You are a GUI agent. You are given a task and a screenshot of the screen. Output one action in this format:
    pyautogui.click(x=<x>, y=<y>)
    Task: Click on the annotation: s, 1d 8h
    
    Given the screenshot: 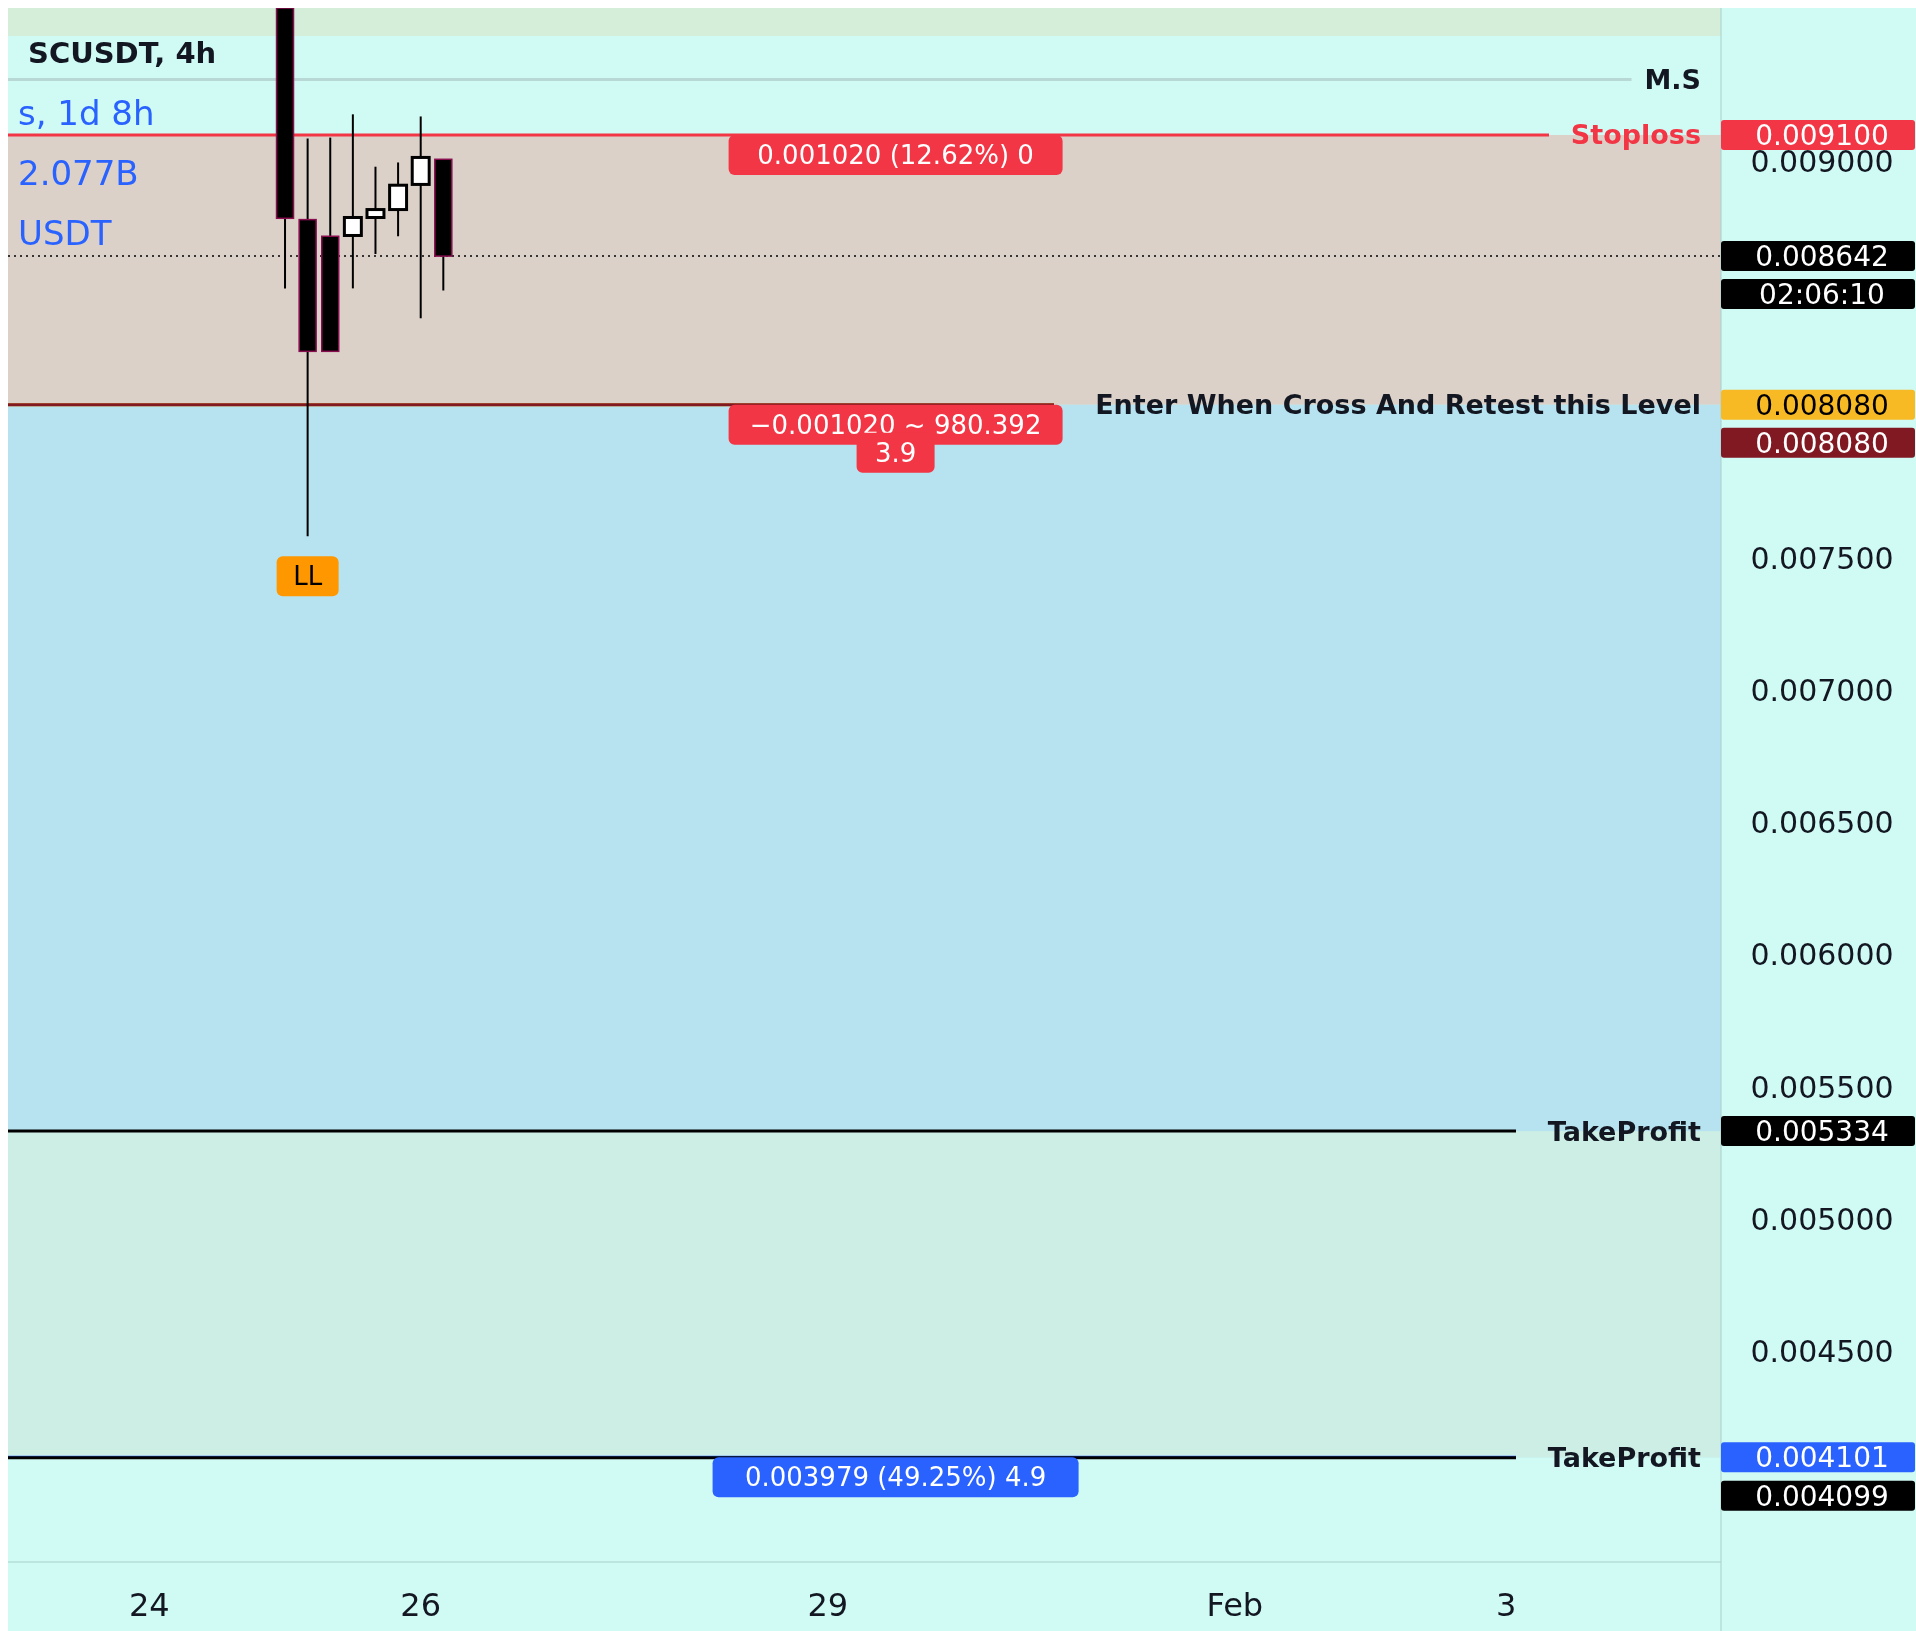 What is the action you would take?
    pyautogui.click(x=86, y=112)
    